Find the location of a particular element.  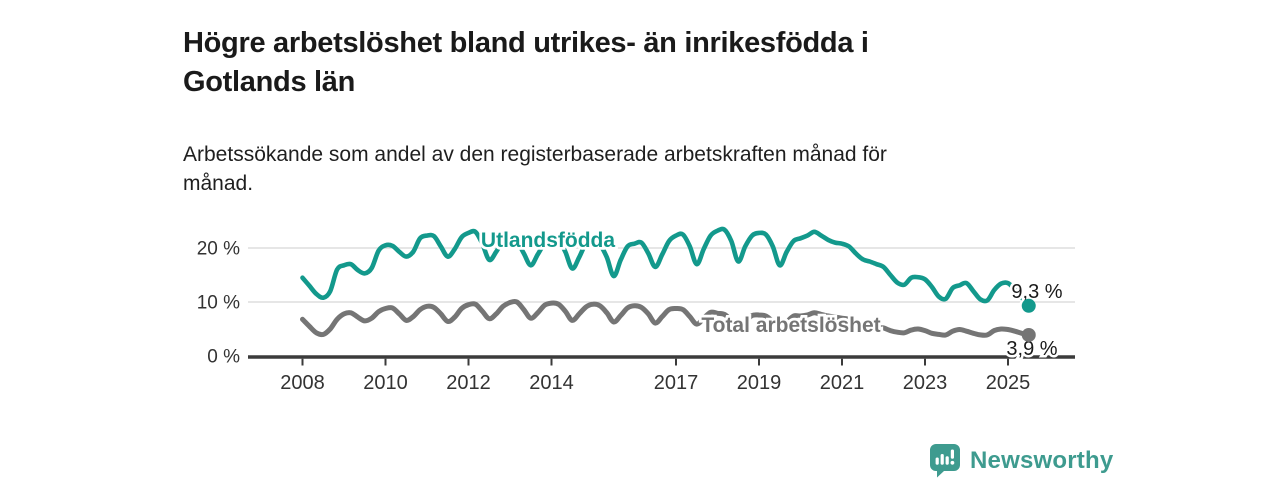

series-end-value-utlandsfodda: 9,3 % is located at coordinates (1036, 292).